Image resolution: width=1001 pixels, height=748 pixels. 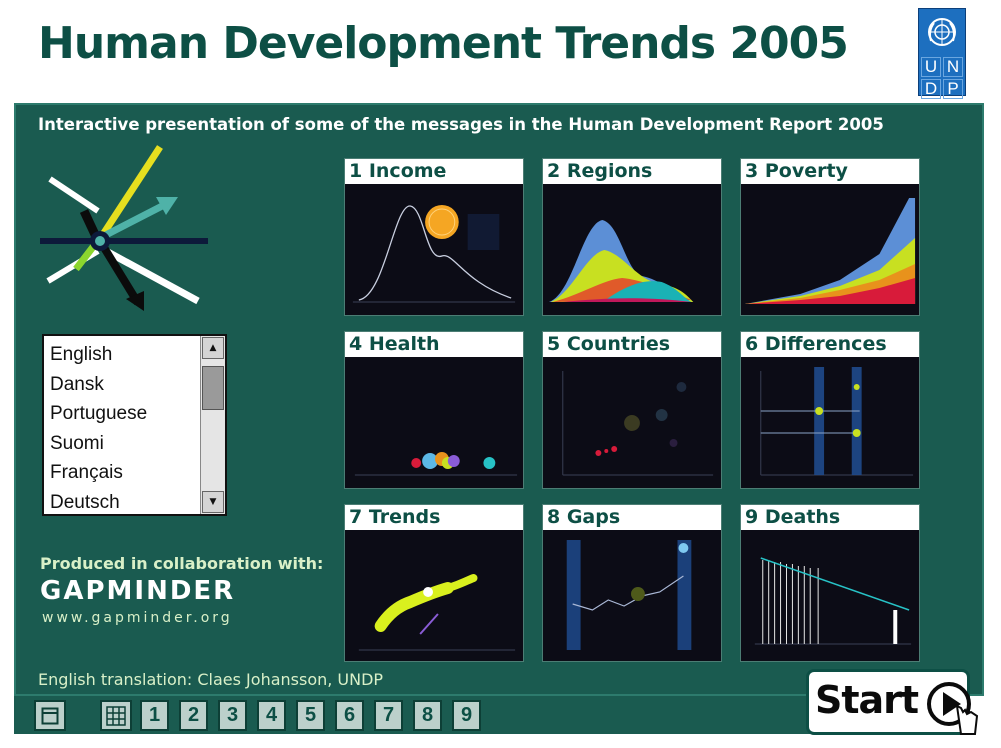 I want to click on nav-button-2: 2, so click(x=193, y=715).